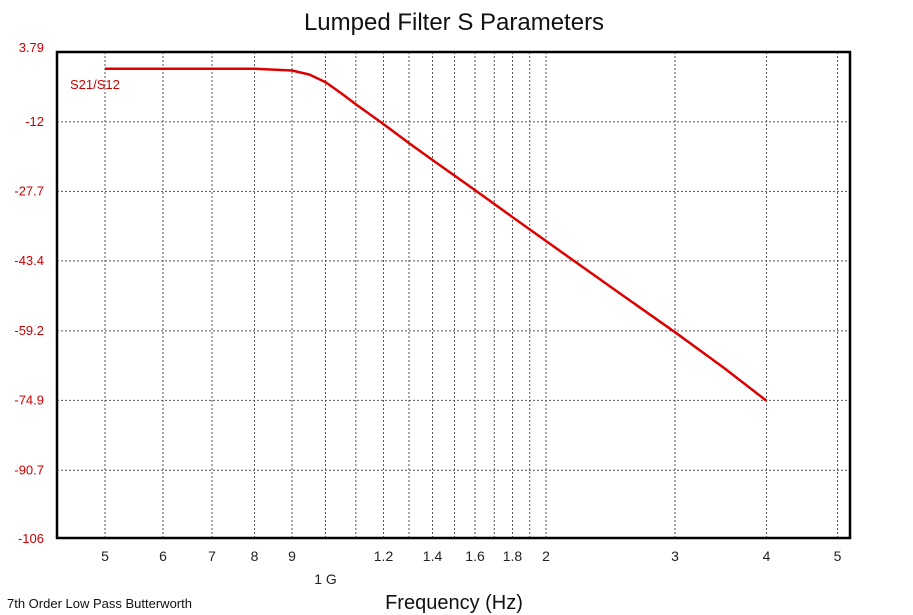 Image resolution: width=913 pixels, height=615 pixels. I want to click on x-tick-label: 7, so click(212, 556).